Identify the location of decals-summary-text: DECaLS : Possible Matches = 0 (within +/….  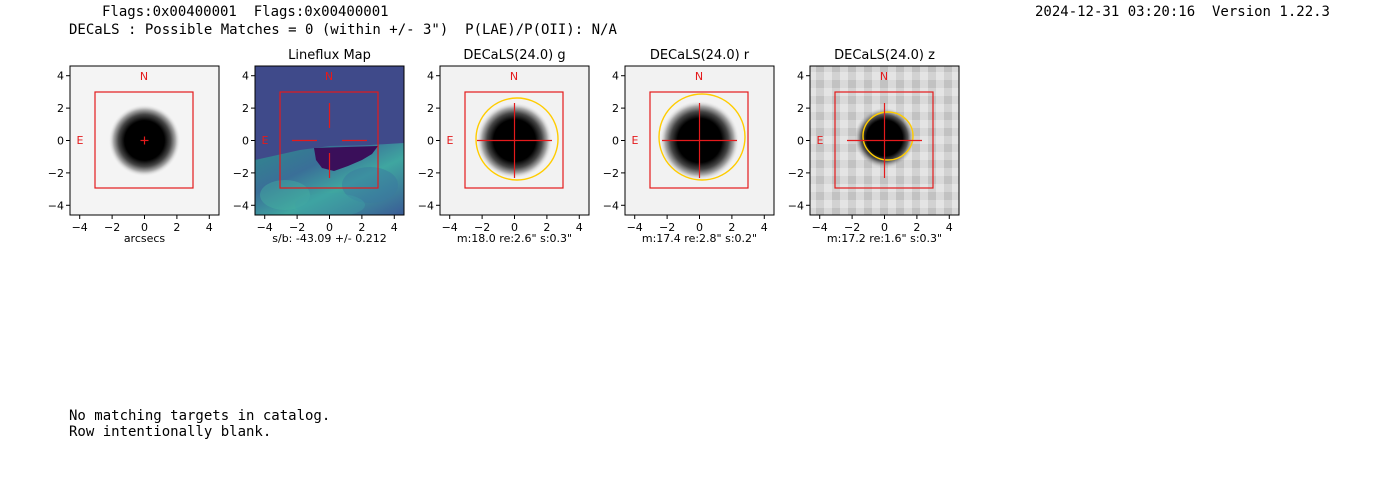
(343, 30).